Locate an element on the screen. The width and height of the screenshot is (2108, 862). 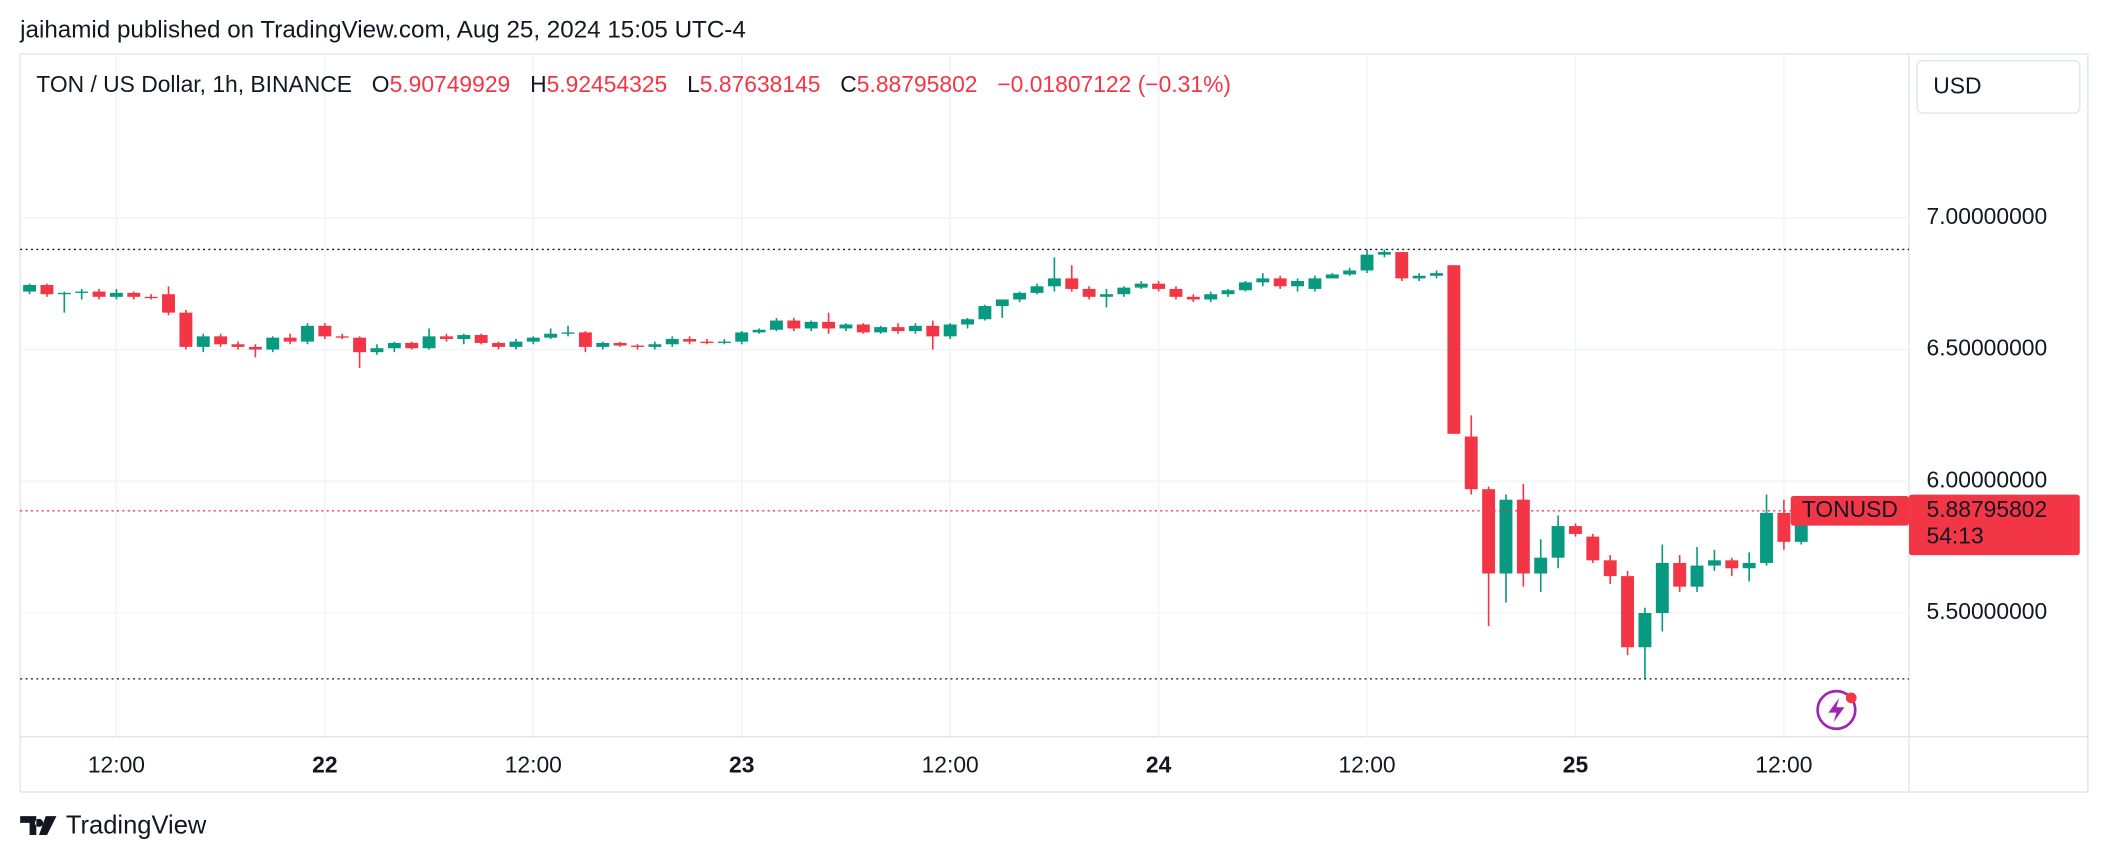
symbol-label: TONUSD is located at coordinates (1850, 509).